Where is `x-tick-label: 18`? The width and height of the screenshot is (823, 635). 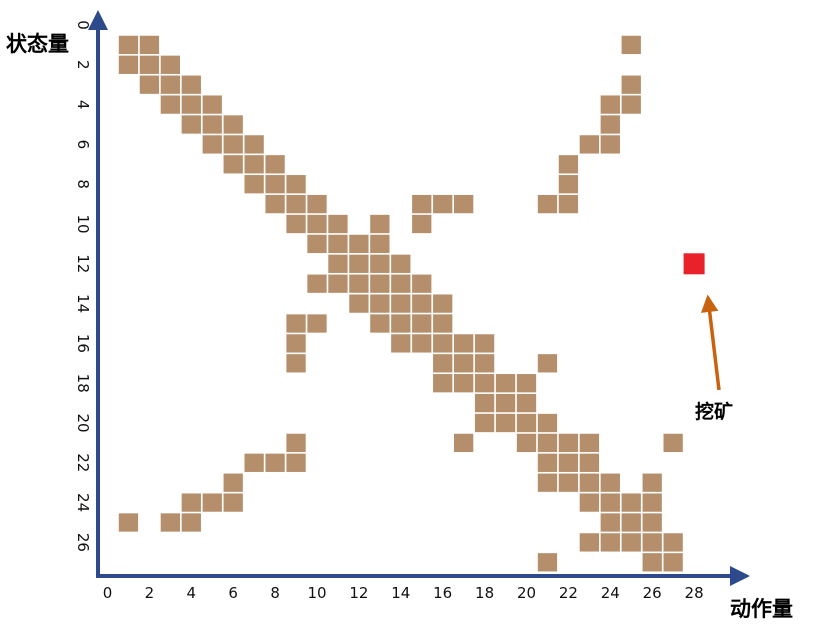 x-tick-label: 18 is located at coordinates (484, 593).